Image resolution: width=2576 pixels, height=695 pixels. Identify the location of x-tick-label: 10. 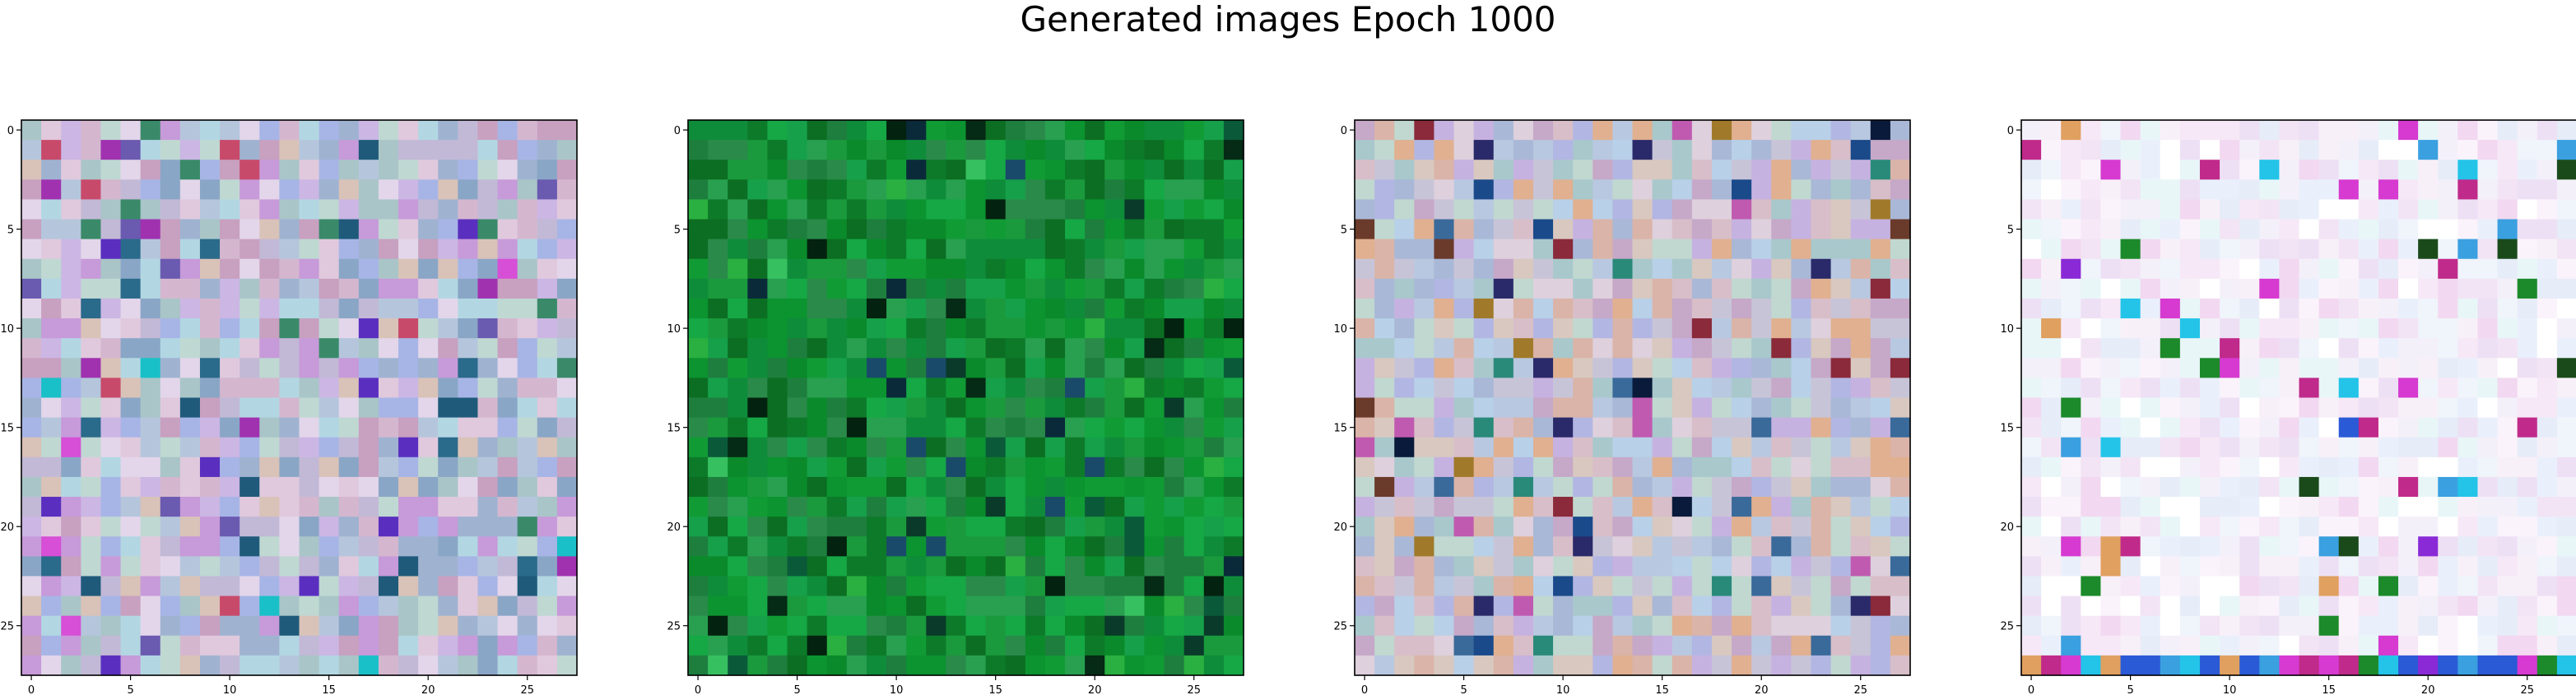
(1563, 689).